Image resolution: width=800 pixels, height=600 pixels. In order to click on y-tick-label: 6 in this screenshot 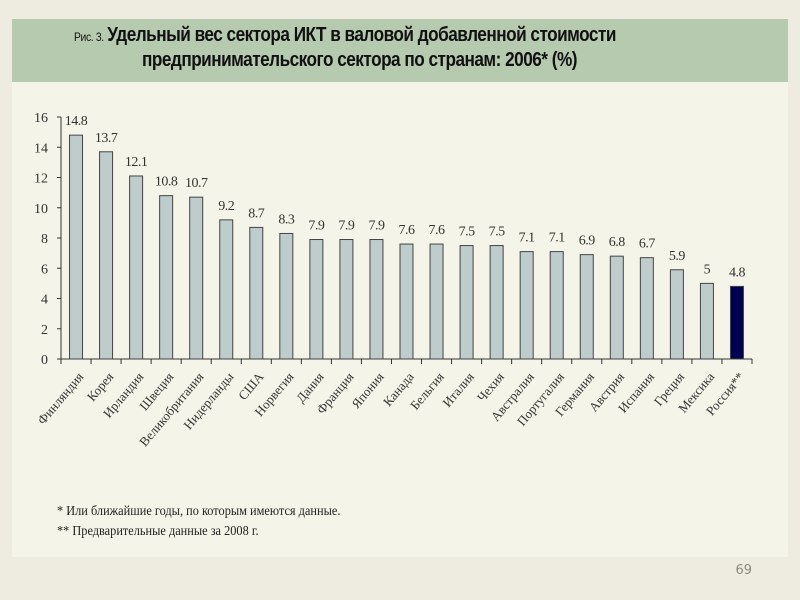, I will do `click(44, 269)`.